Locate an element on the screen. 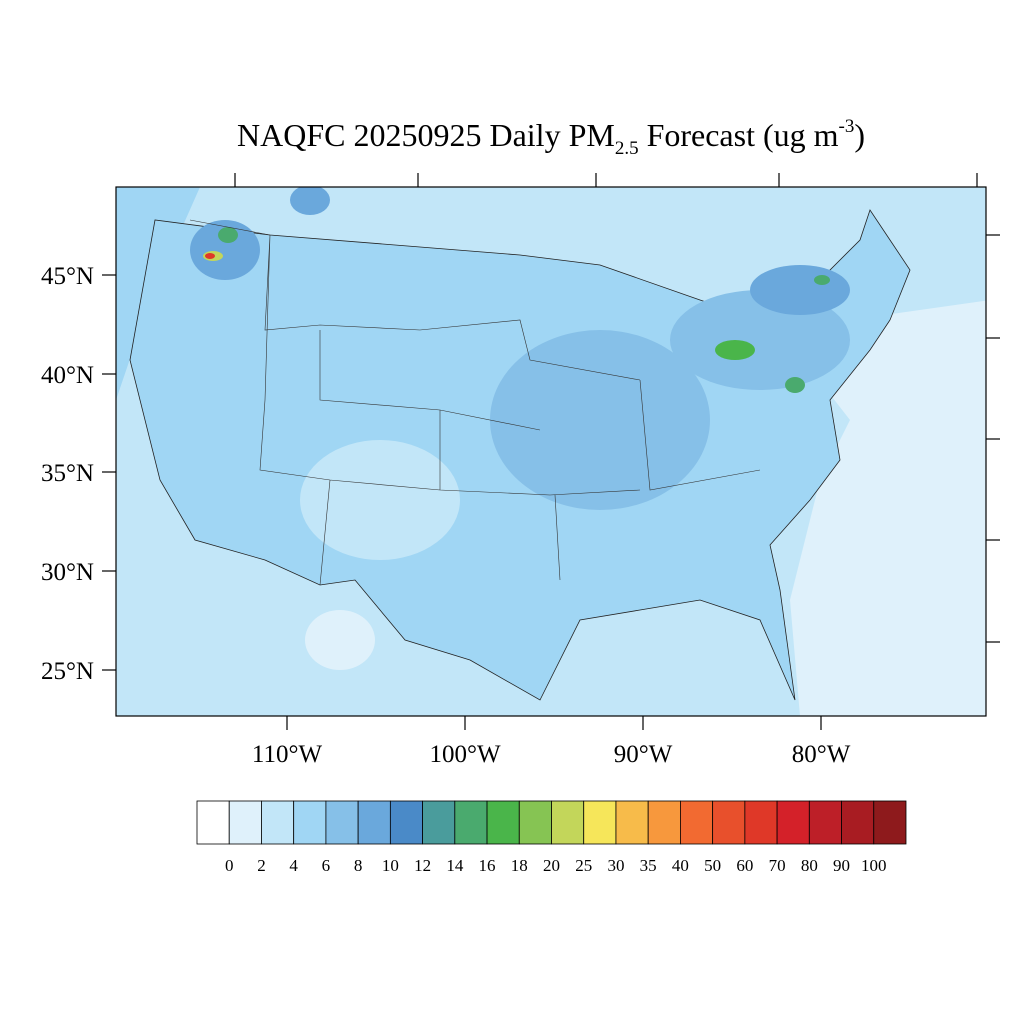 This screenshot has height=1029, width=1024. lat-label: 30°N is located at coordinates (67, 572).